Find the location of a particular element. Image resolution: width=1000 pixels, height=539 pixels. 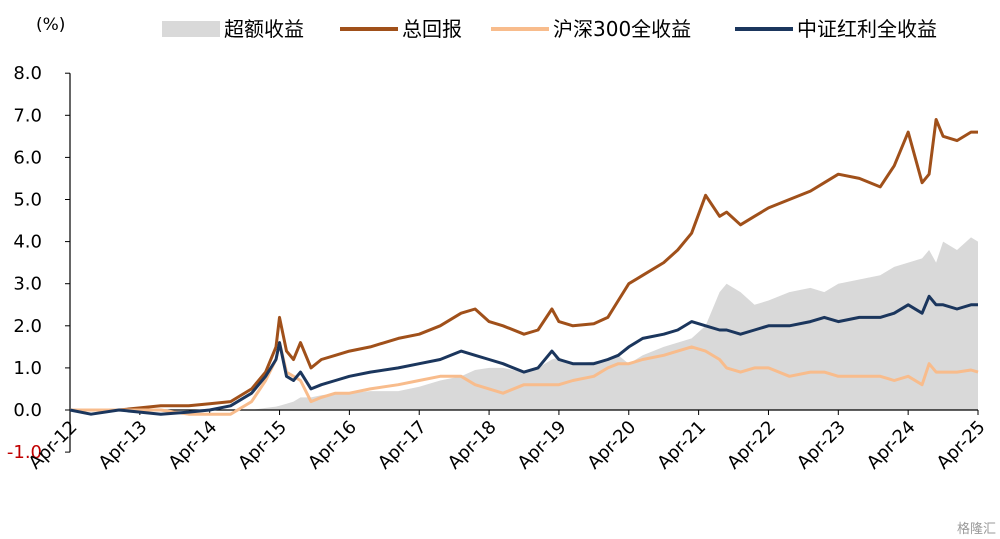

watermark-logo: 格隆汇 is located at coordinates (976, 529).